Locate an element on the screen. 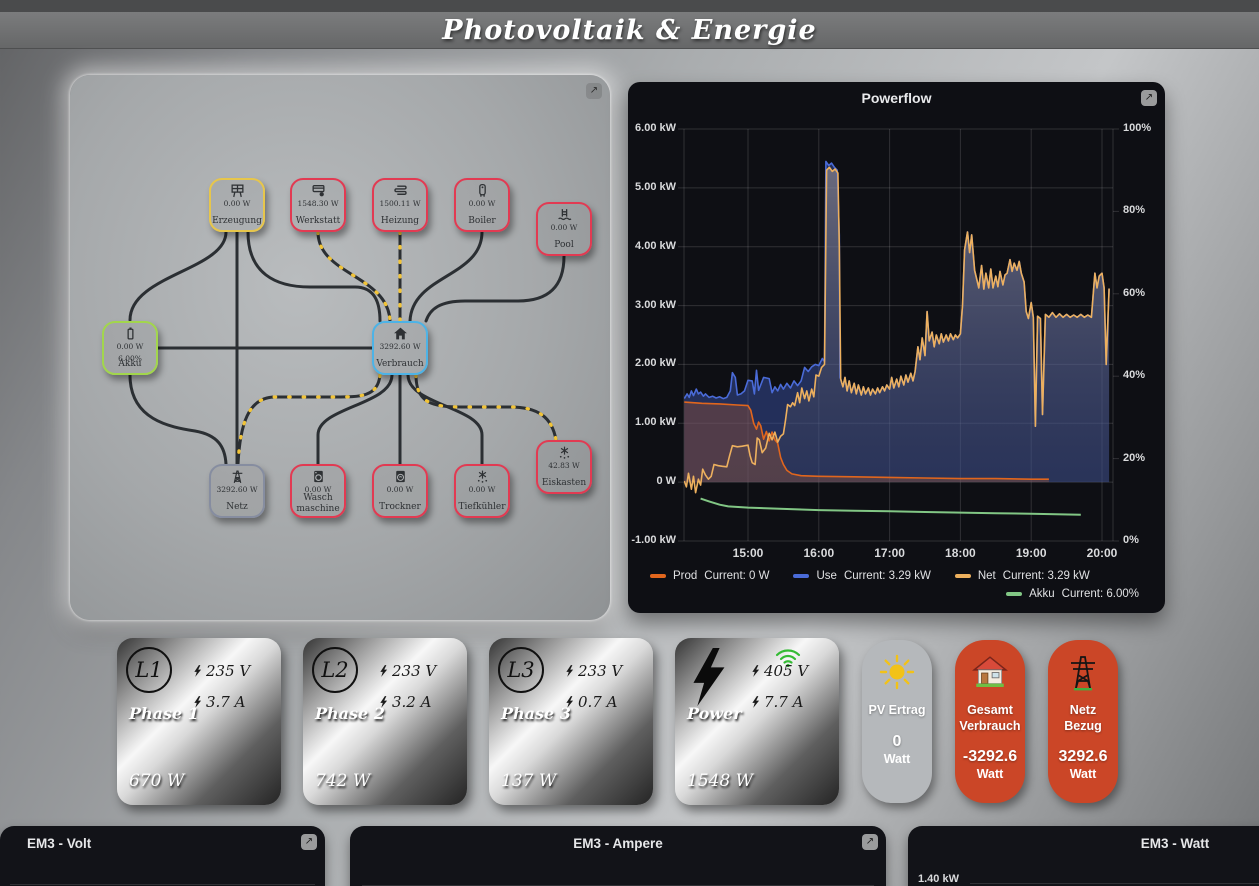  node-heizung: 1500.11 W Heizung is located at coordinates (400, 205).